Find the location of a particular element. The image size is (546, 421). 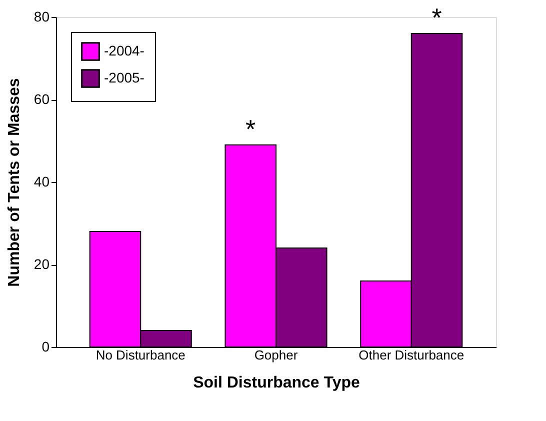

y-tick-label: 80 is located at coordinates (42, 16).